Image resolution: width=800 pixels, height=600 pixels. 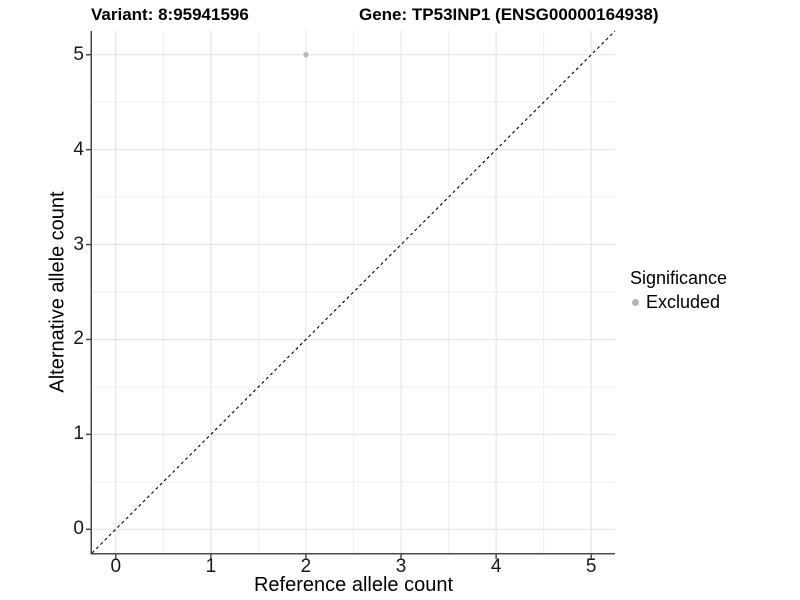 I want to click on y-tick-label: 3, so click(x=78, y=244).